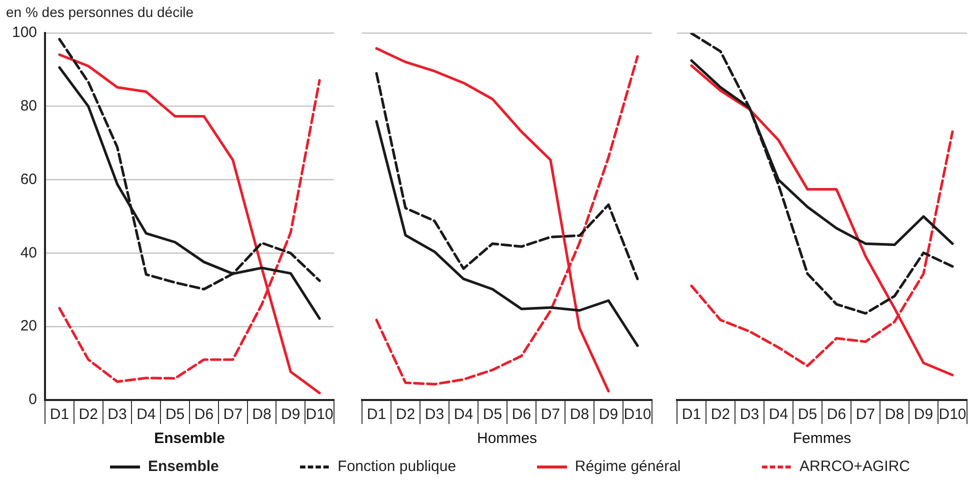 The width and height of the screenshot is (975, 482). What do you see at coordinates (29, 326) in the screenshot?
I see `y-tick-label: 20` at bounding box center [29, 326].